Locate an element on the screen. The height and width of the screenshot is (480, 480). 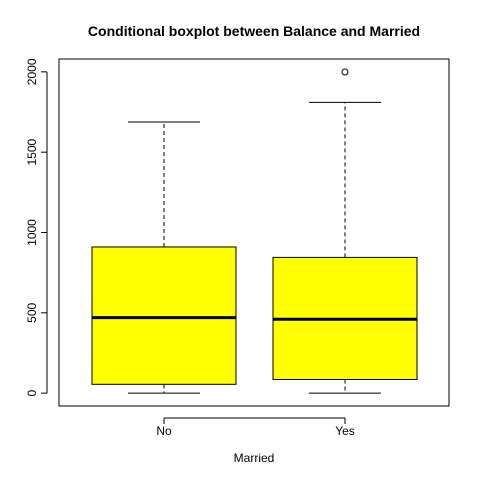
y-tick-label: 1500 is located at coordinates (32, 152).